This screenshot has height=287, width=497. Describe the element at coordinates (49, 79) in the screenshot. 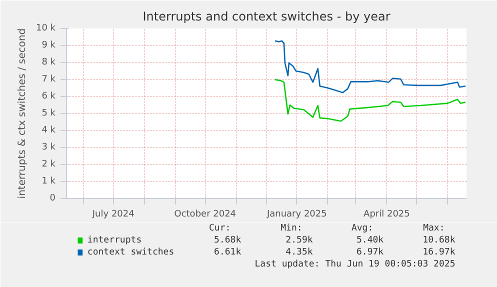

I see `y-tick-label: 7 k` at that location.